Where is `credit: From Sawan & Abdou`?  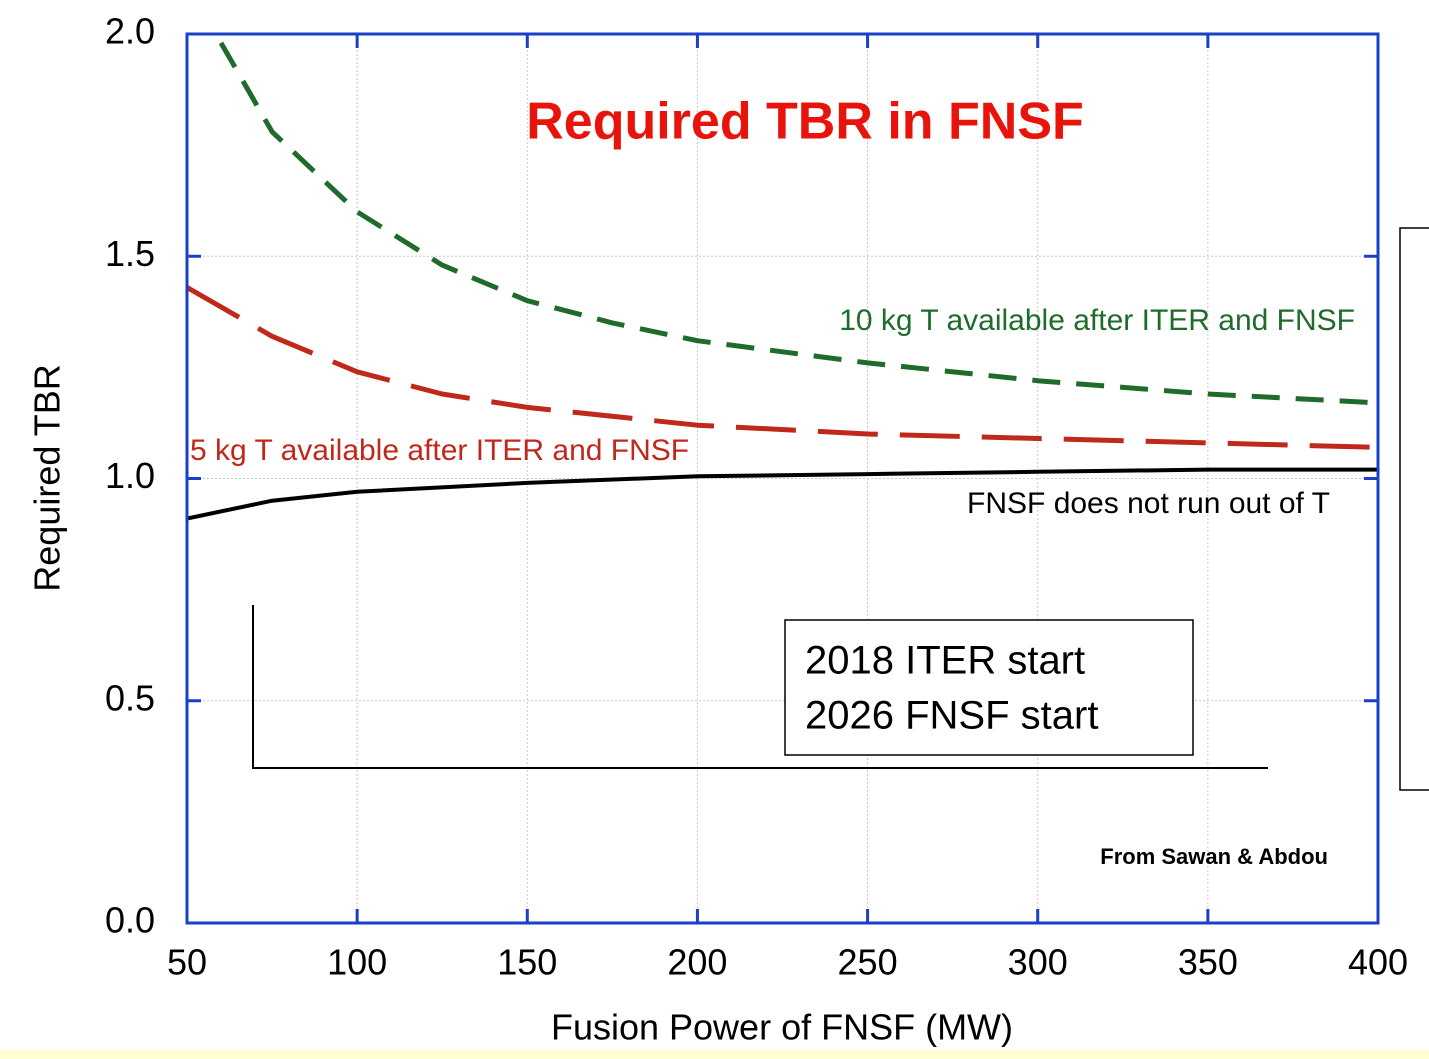 credit: From Sawan & Abdou is located at coordinates (1214, 856).